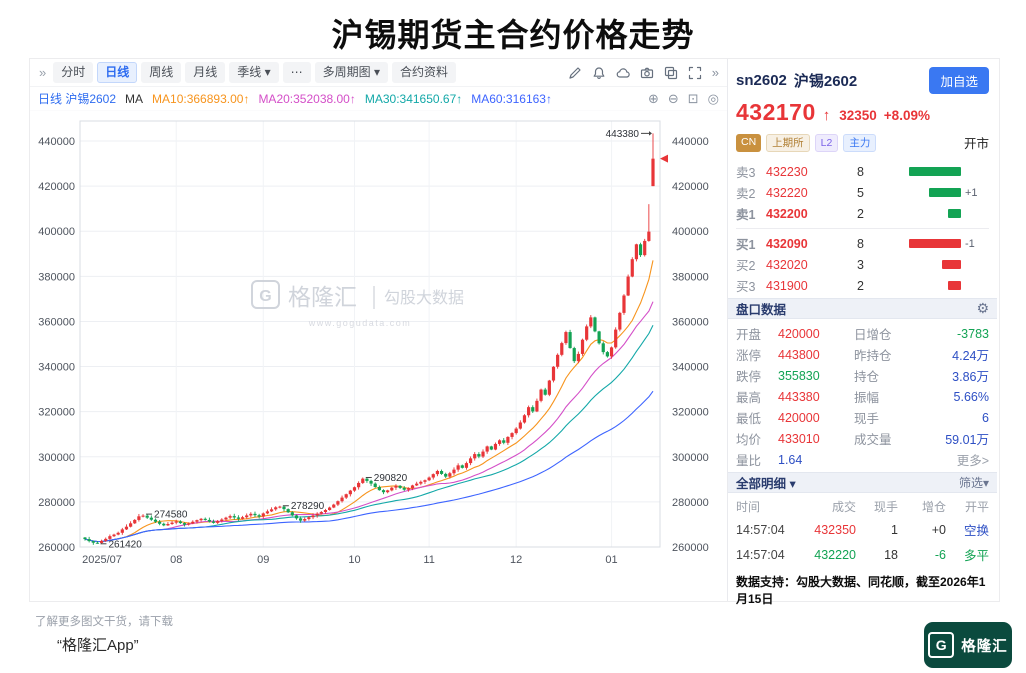  What do you see at coordinates (843, 506) in the screenshot?
I see `tick-col-1: 成交` at bounding box center [843, 506].